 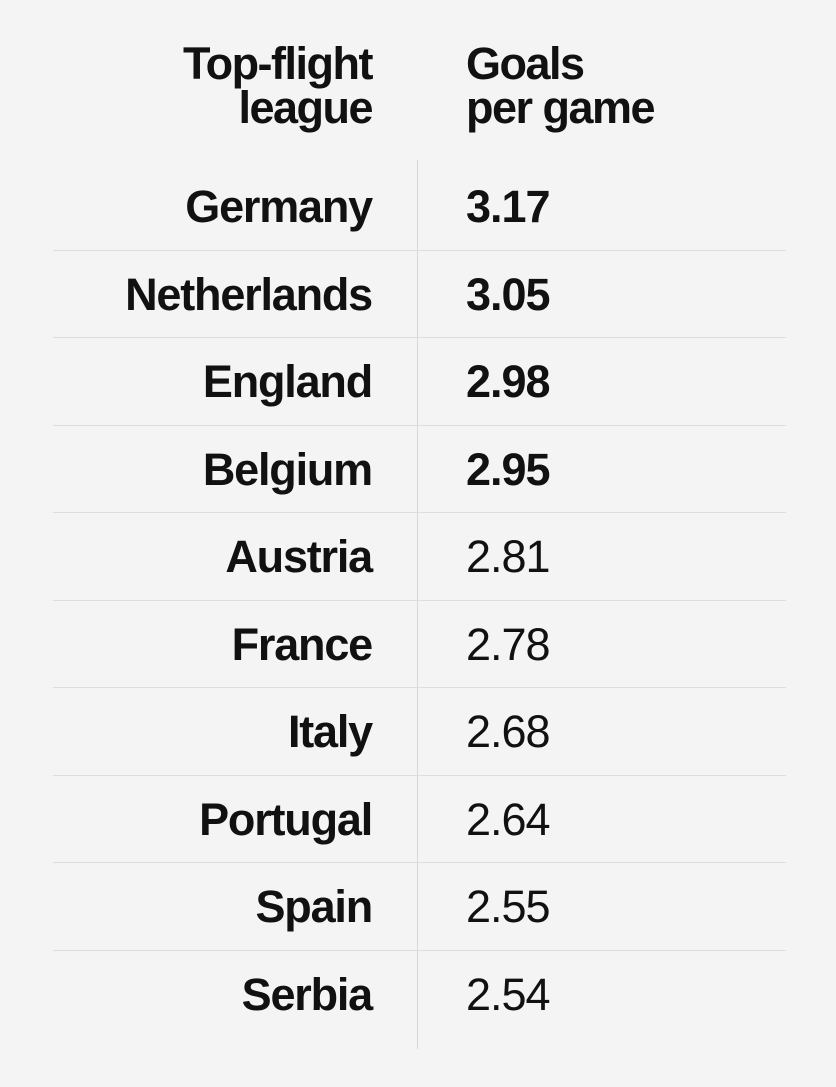 What do you see at coordinates (287, 381) in the screenshot?
I see `league-country-cell: England` at bounding box center [287, 381].